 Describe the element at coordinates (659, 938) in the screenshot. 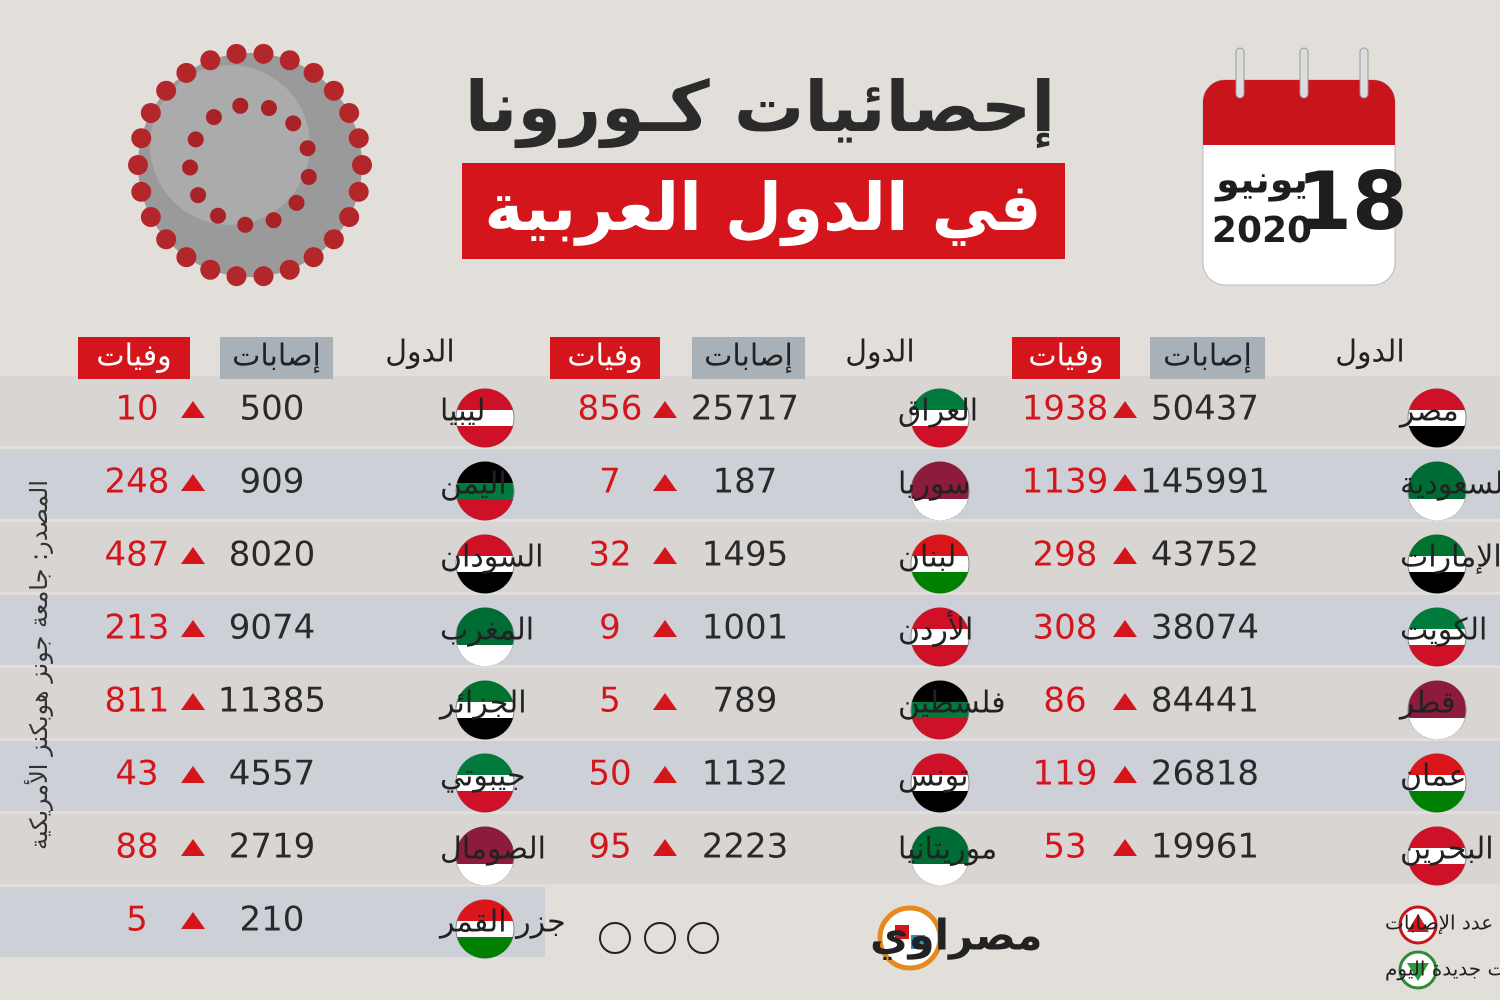

I see `social-icons` at that location.